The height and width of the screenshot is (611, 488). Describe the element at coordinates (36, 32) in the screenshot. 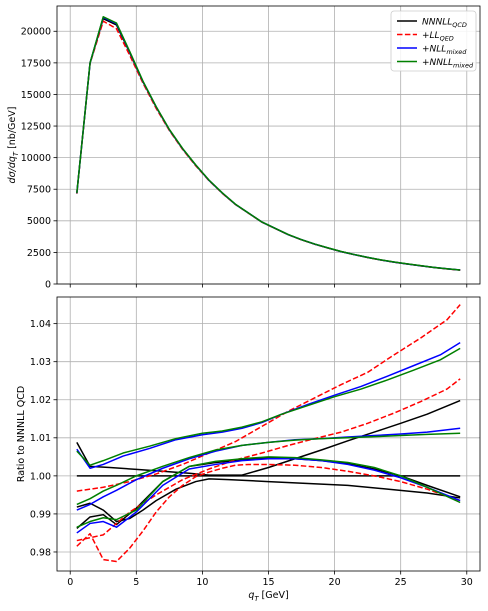

I see `top-ytick-label-8: 20000` at that location.